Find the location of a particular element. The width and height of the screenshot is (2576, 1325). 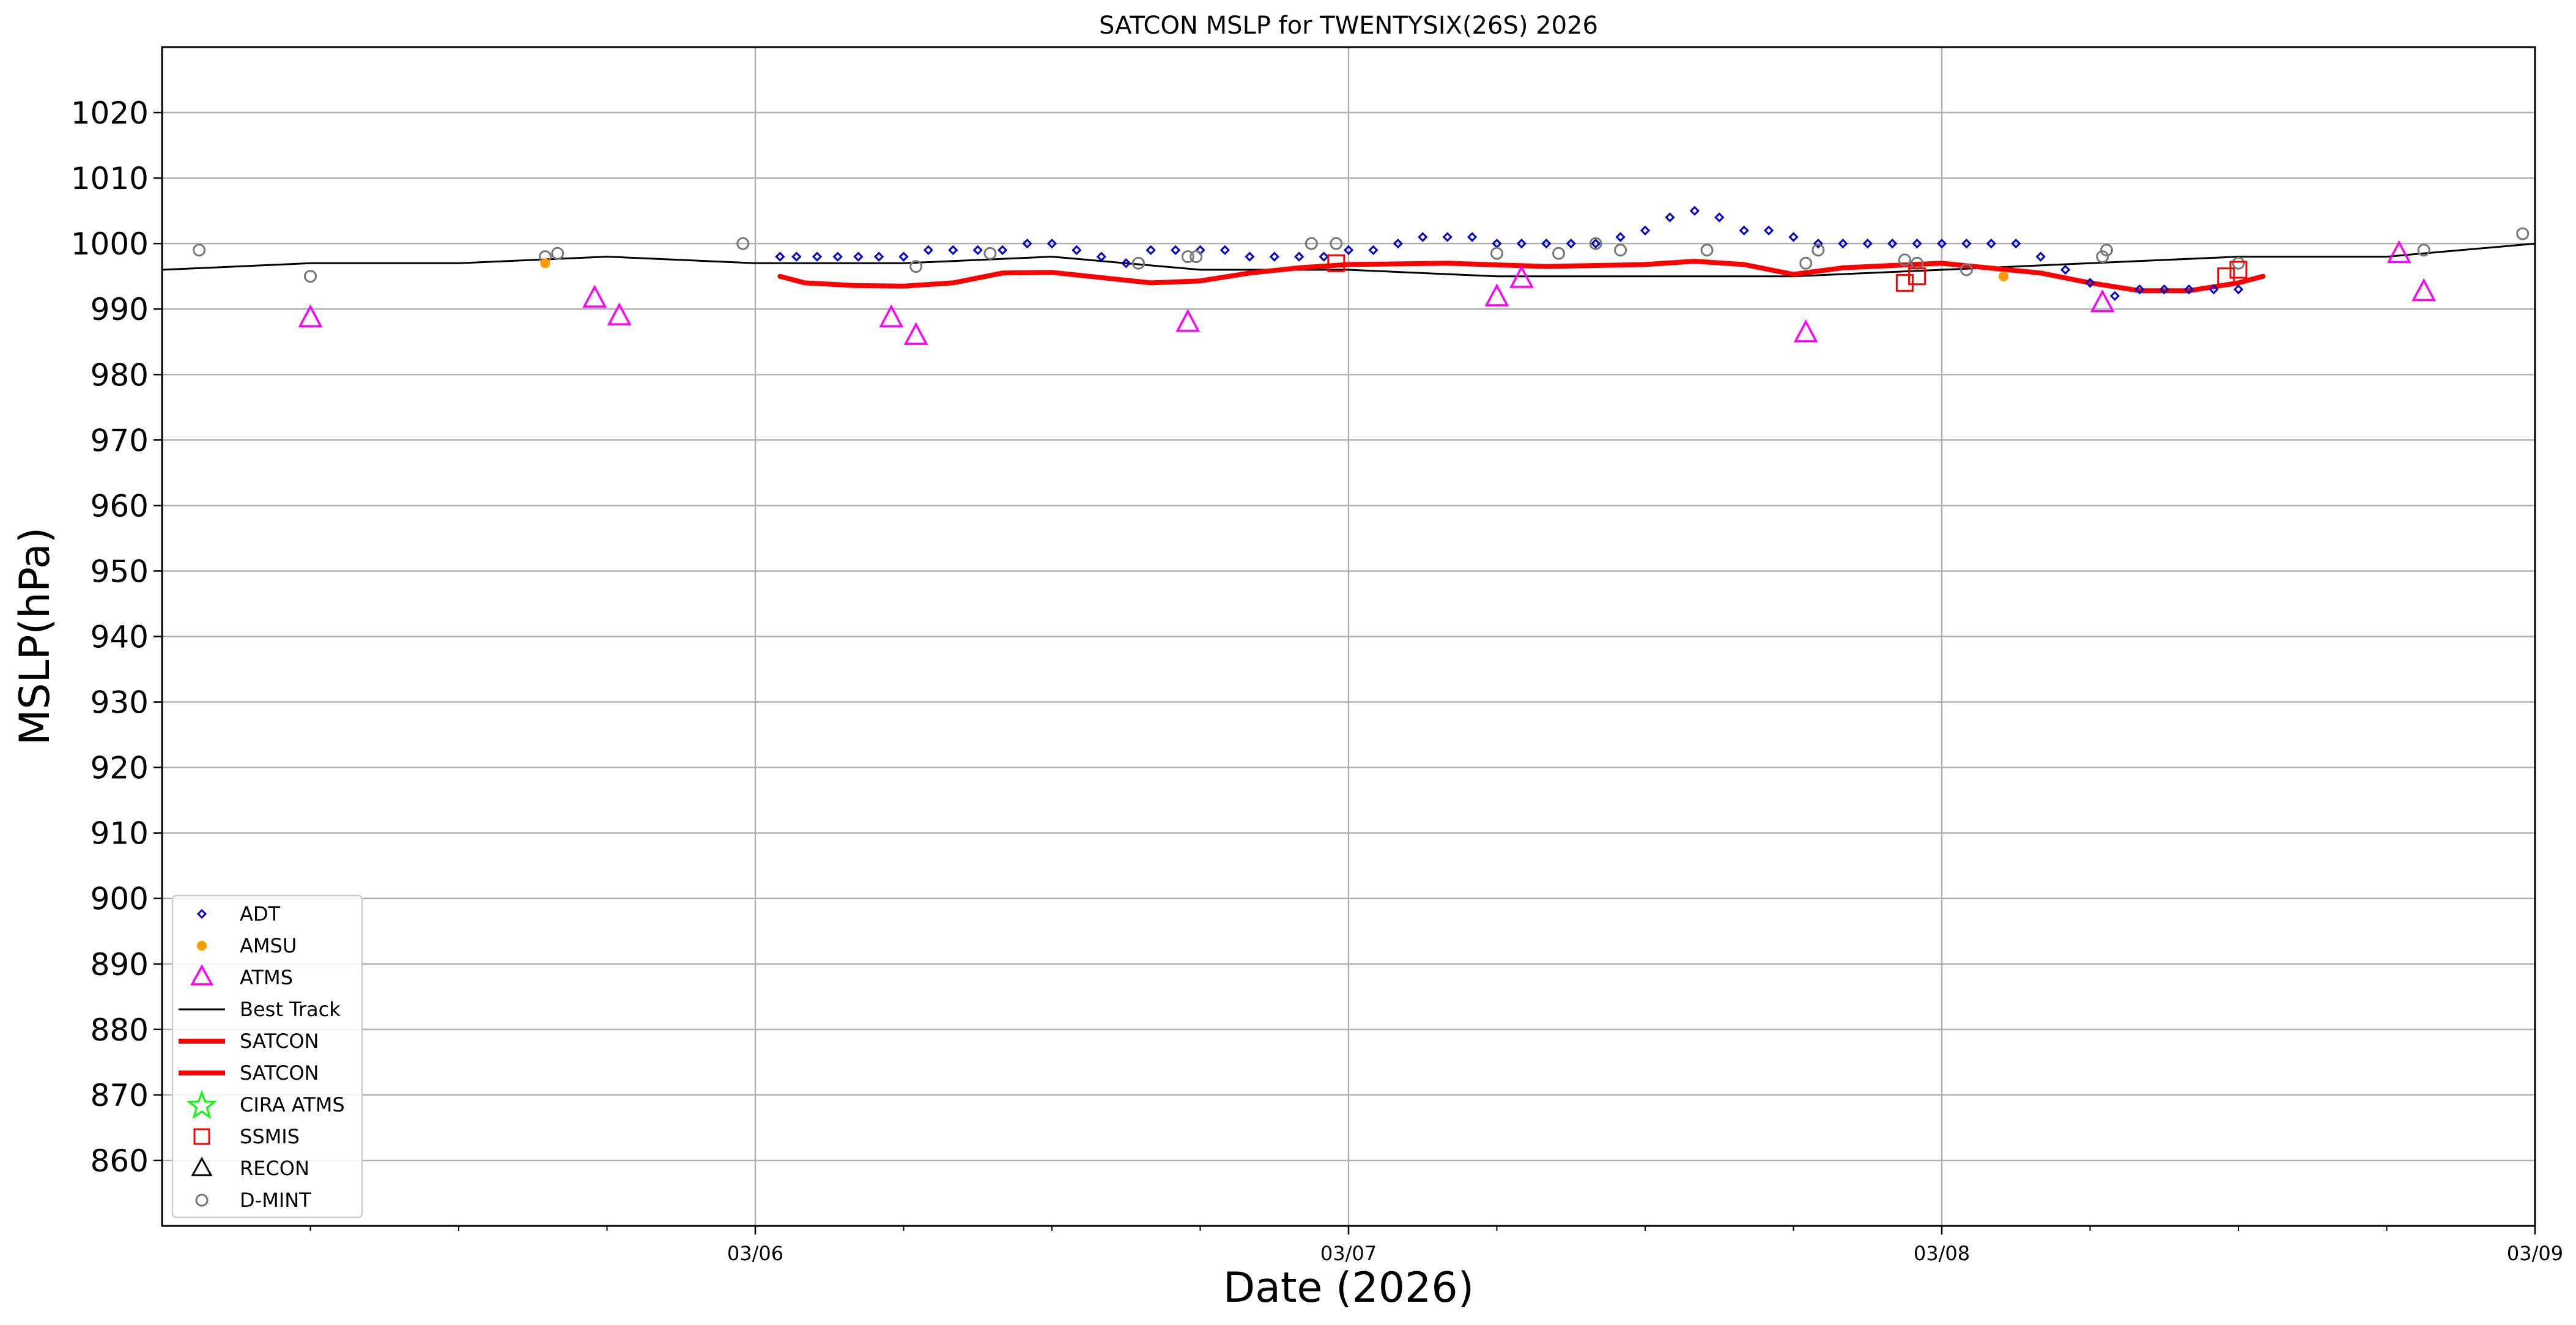

legend-label: SSMIS is located at coordinates (270, 1136).